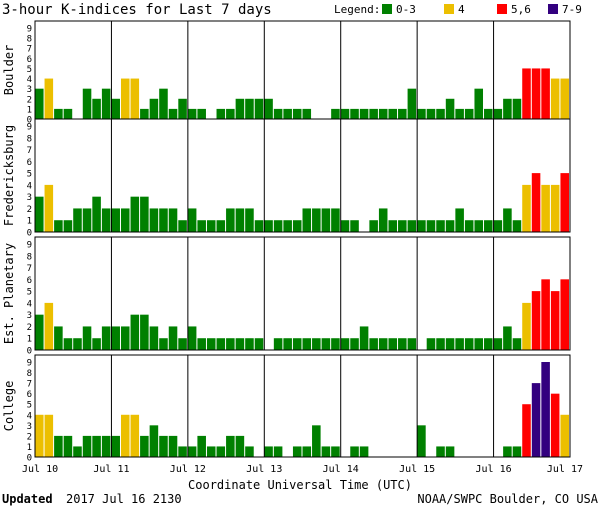 The height and width of the screenshot is (510, 600). I want to click on x-tick-jul-13: Jul 13, so click(264, 469).